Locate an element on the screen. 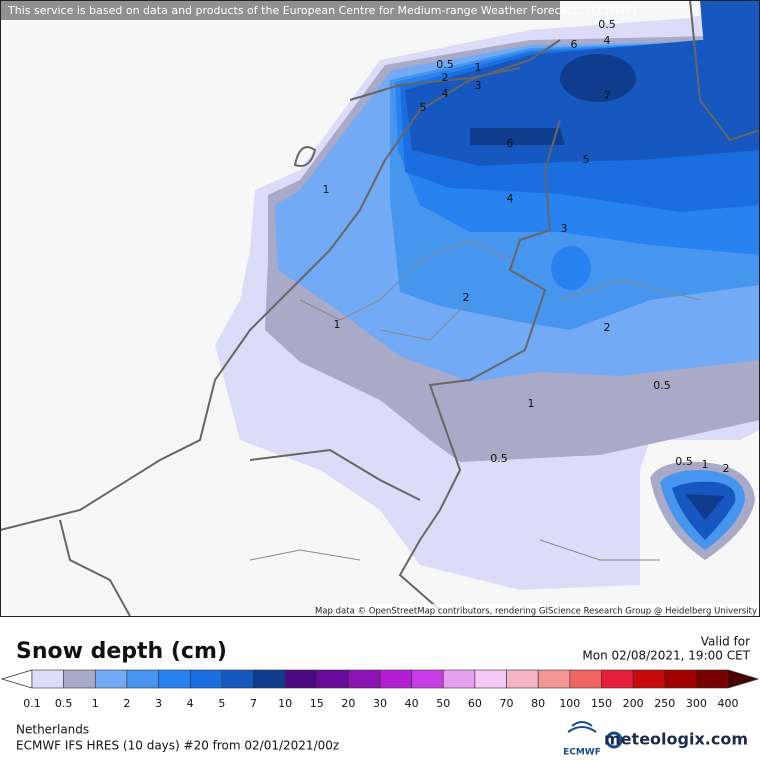 Image resolution: width=760 pixels, height=760 pixels. contour-label: 7 is located at coordinates (607, 95).